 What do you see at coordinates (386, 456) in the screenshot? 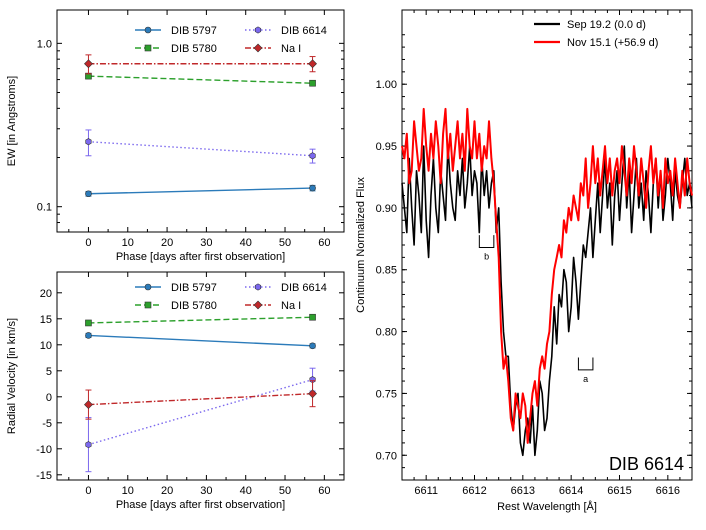
I see `y-tick-label: 0.70` at bounding box center [386, 456].